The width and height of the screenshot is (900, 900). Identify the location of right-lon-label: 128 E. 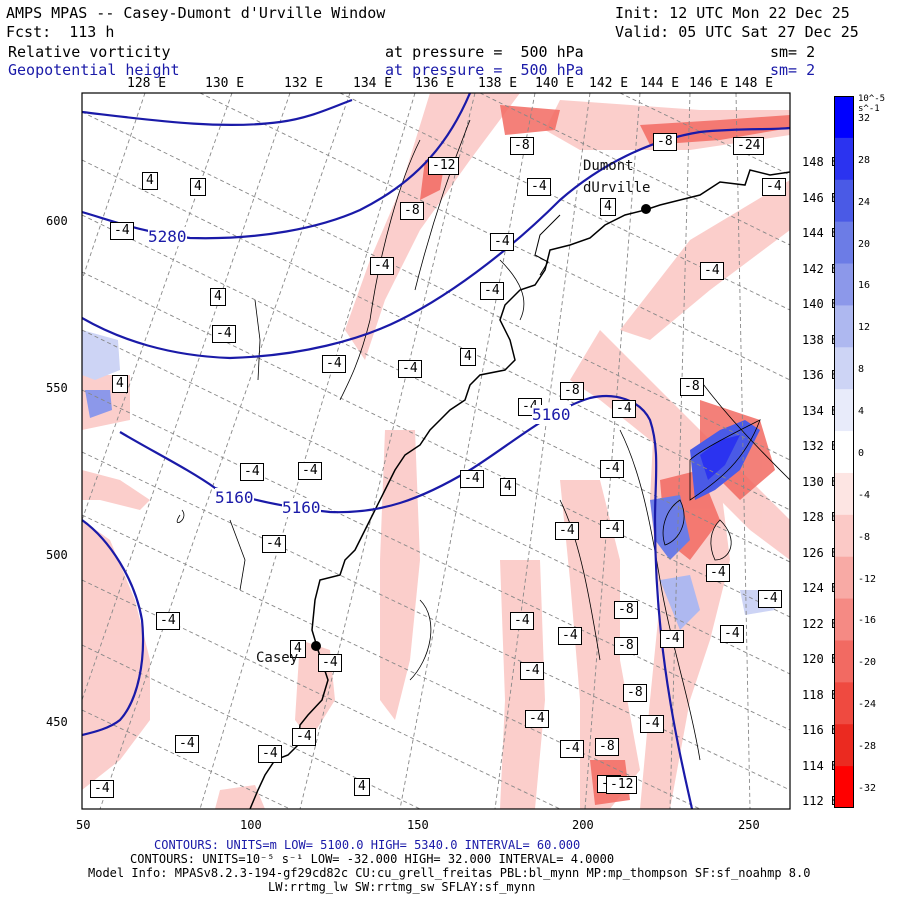
(820, 517).